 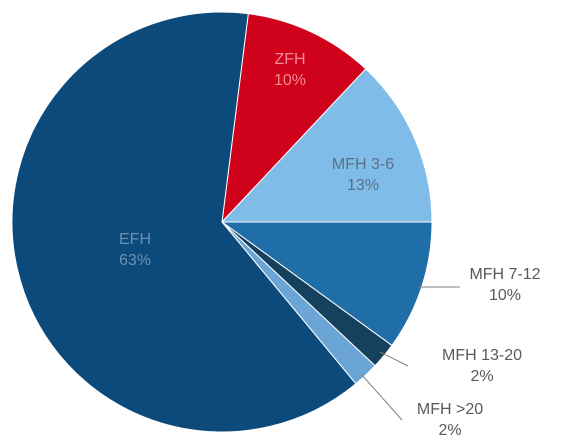 What do you see at coordinates (289, 59) in the screenshot?
I see `slice-label: ZFH` at bounding box center [289, 59].